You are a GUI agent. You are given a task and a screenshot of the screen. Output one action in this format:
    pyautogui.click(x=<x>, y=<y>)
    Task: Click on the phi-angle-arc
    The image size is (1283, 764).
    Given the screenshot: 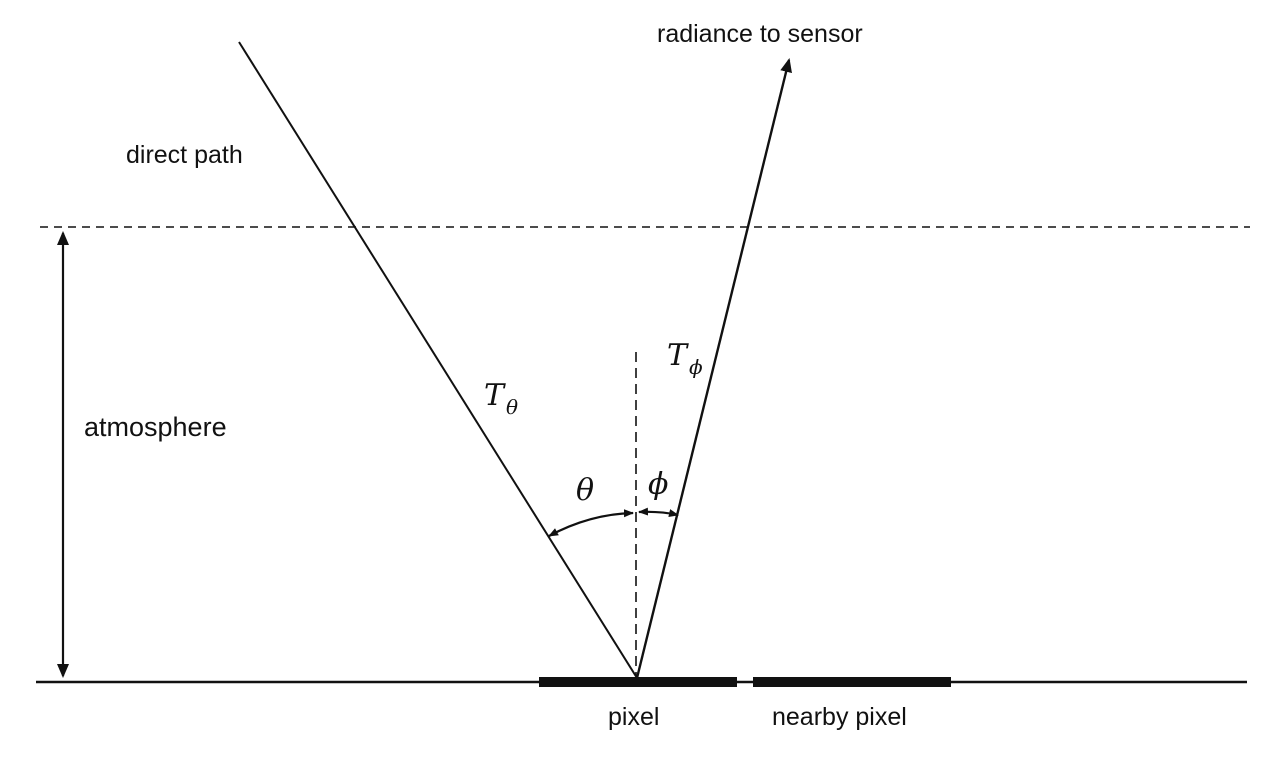 What is the action you would take?
    pyautogui.click(x=658, y=512)
    